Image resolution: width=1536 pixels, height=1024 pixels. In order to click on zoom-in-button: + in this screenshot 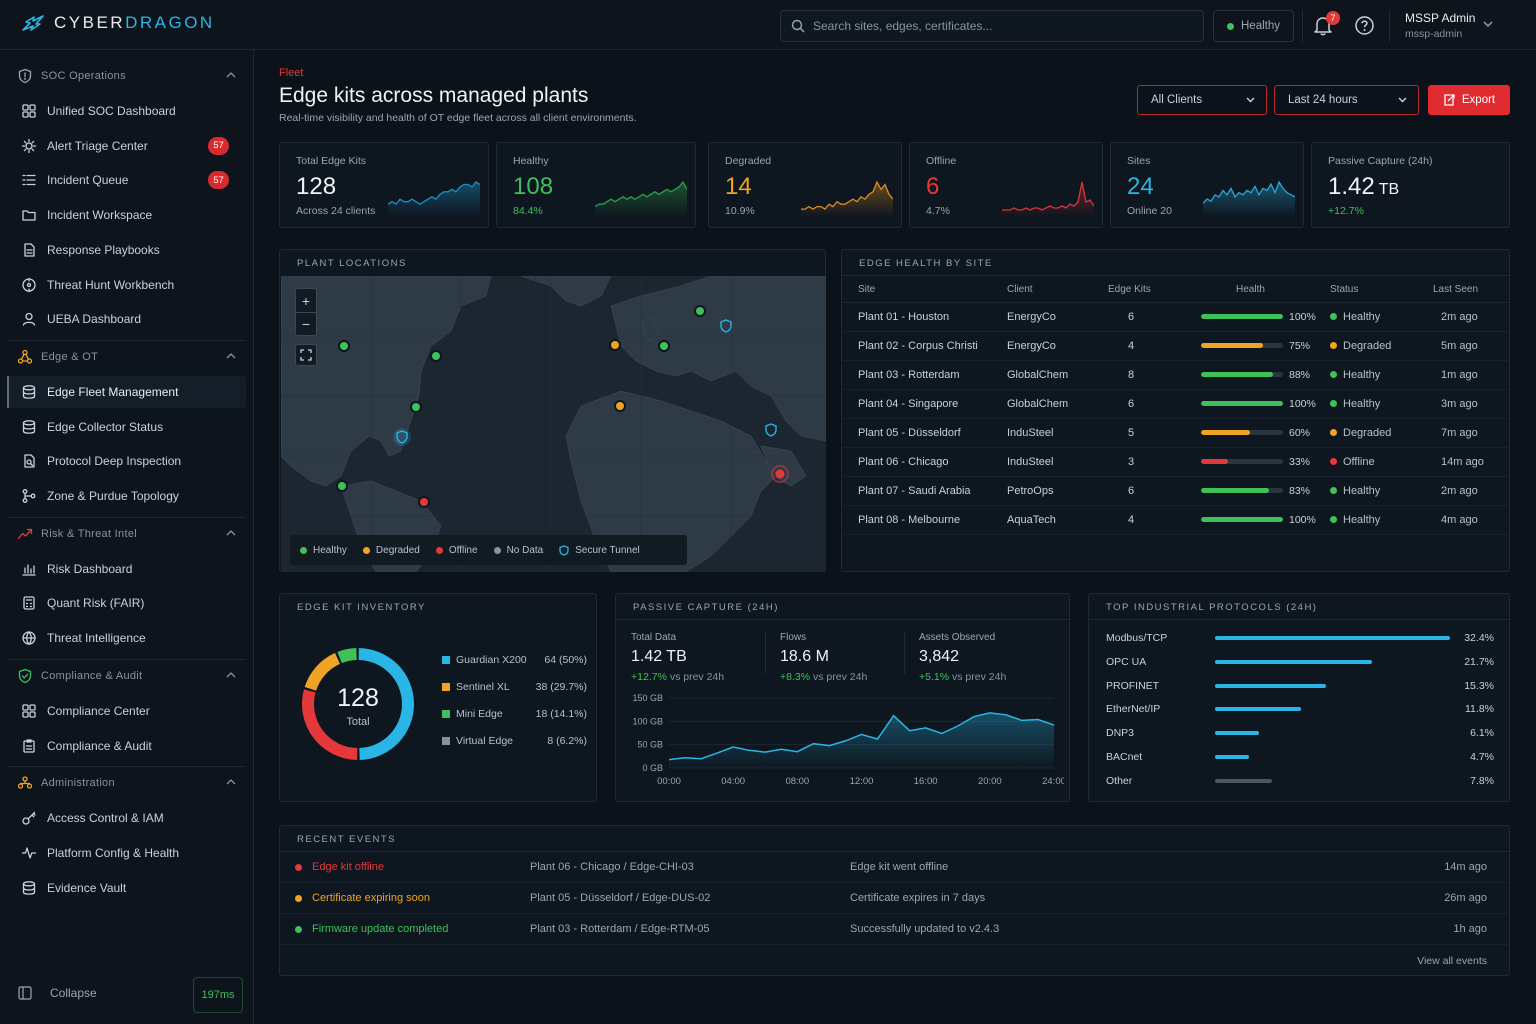, I will do `click(306, 300)`.